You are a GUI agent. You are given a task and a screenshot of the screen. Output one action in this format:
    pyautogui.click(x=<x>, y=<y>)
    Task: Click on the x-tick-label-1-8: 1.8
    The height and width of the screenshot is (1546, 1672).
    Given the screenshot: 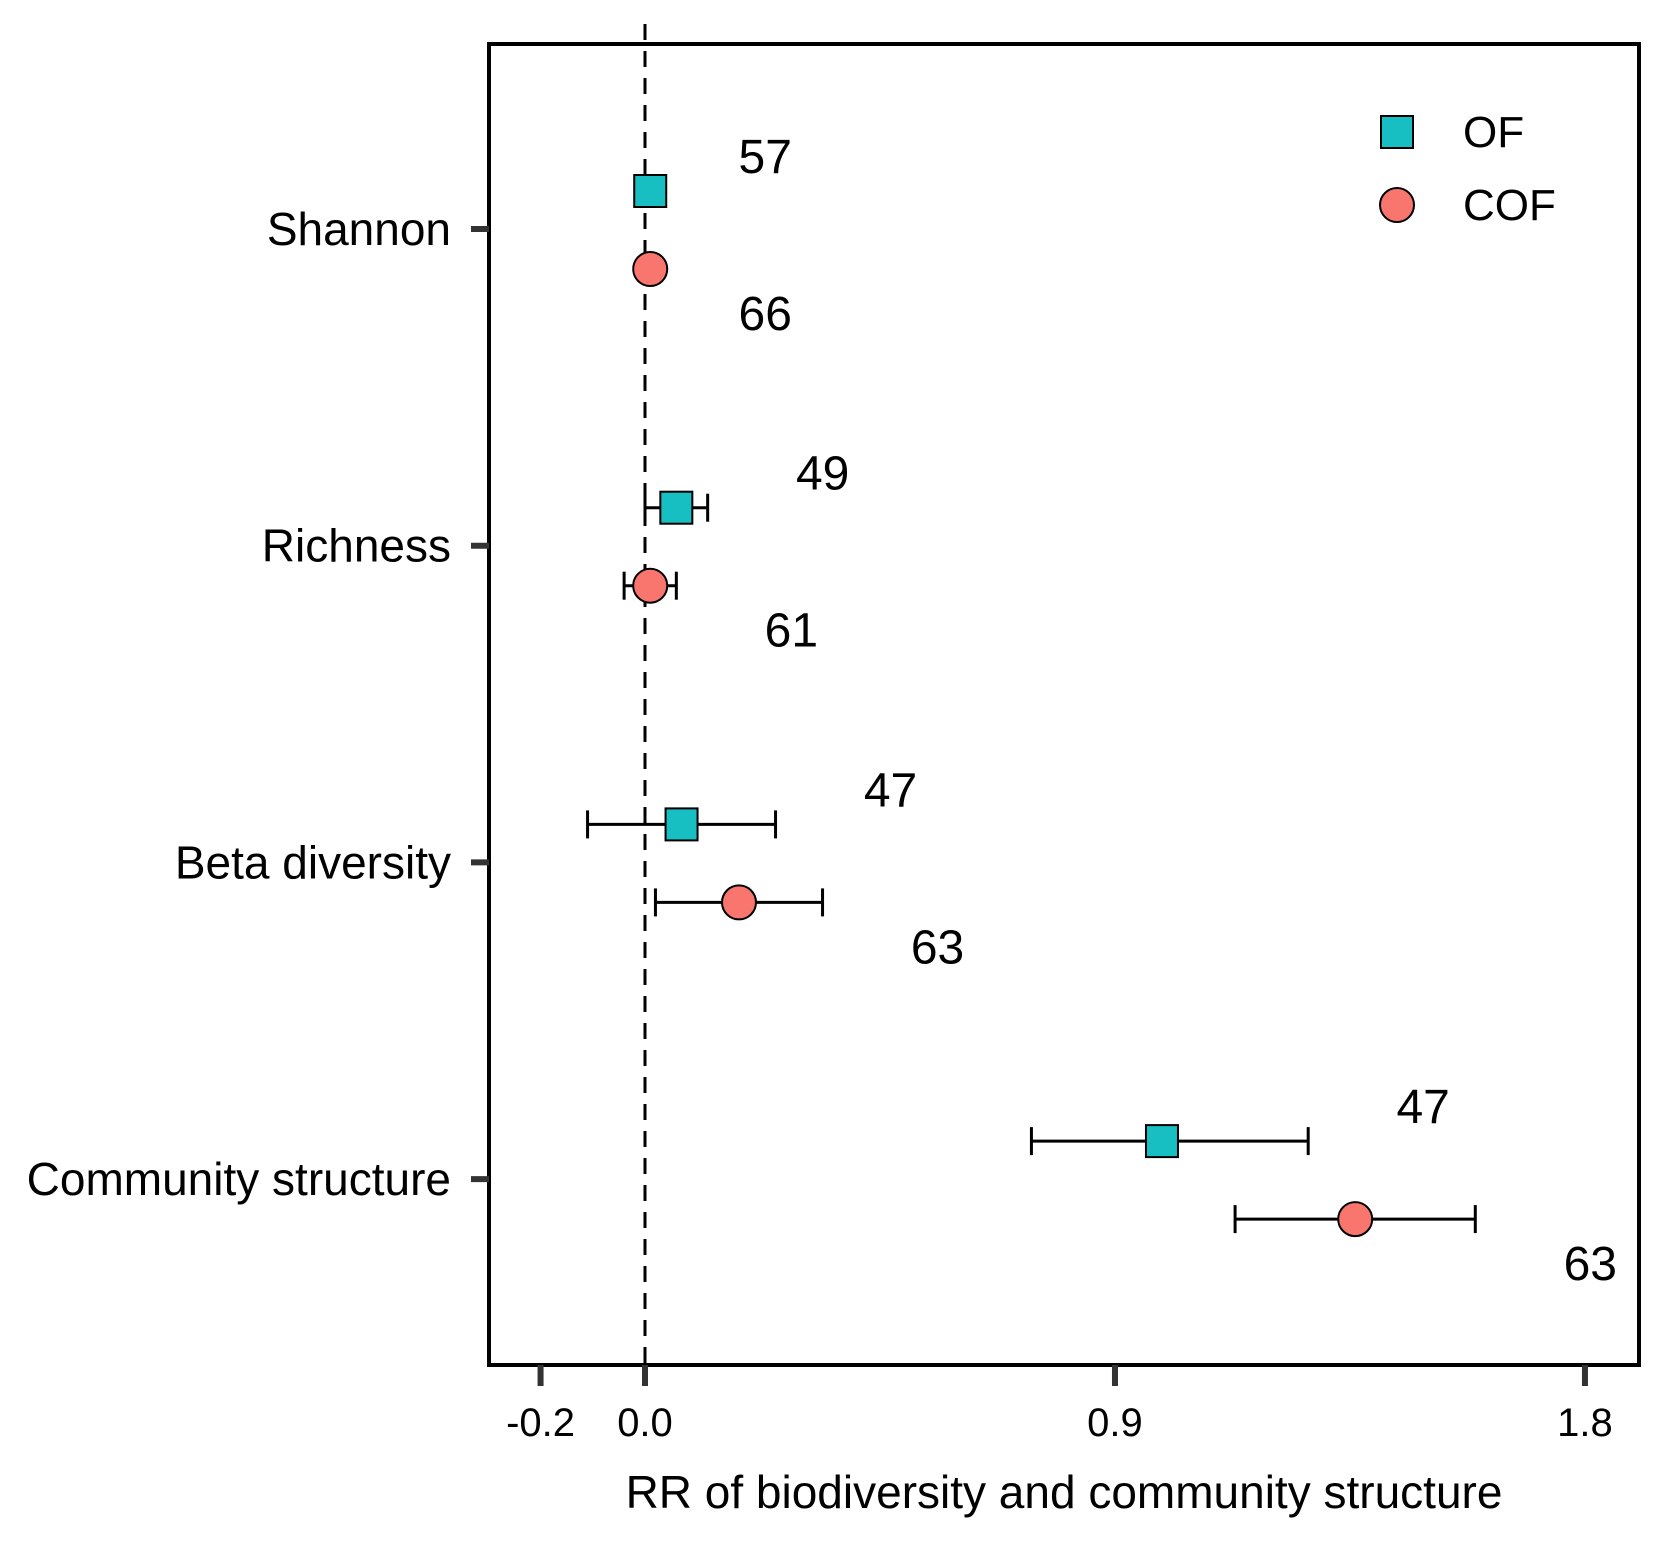 What is the action you would take?
    pyautogui.click(x=1585, y=1423)
    